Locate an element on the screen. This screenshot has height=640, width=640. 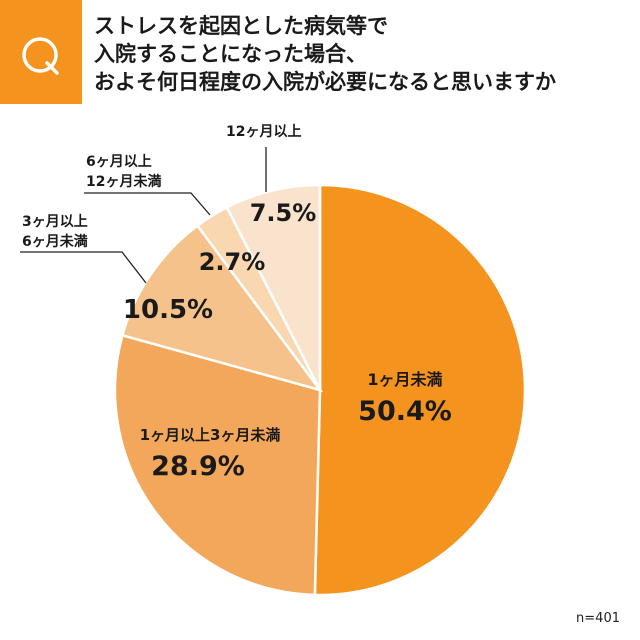
slice-3-label-line-2: 6ヶ月未満 is located at coordinates (55, 241).